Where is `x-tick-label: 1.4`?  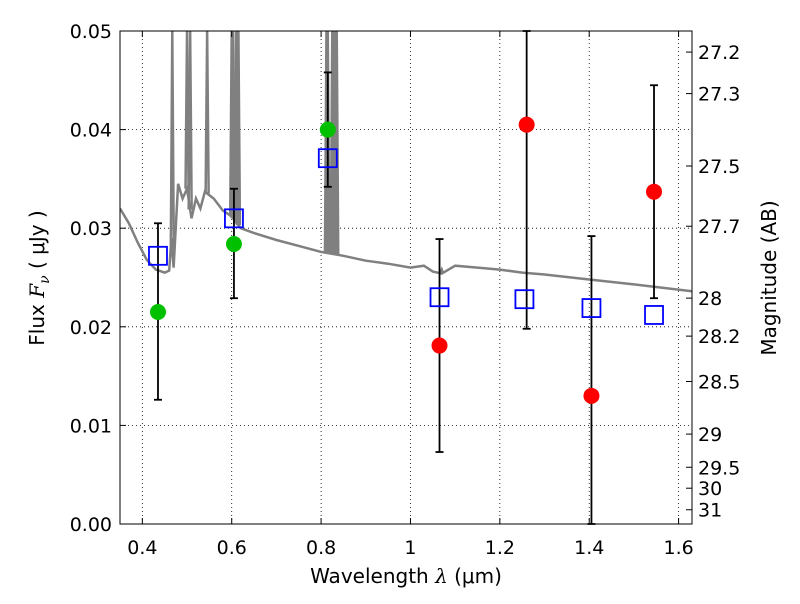
x-tick-label: 1.4 is located at coordinates (589, 548).